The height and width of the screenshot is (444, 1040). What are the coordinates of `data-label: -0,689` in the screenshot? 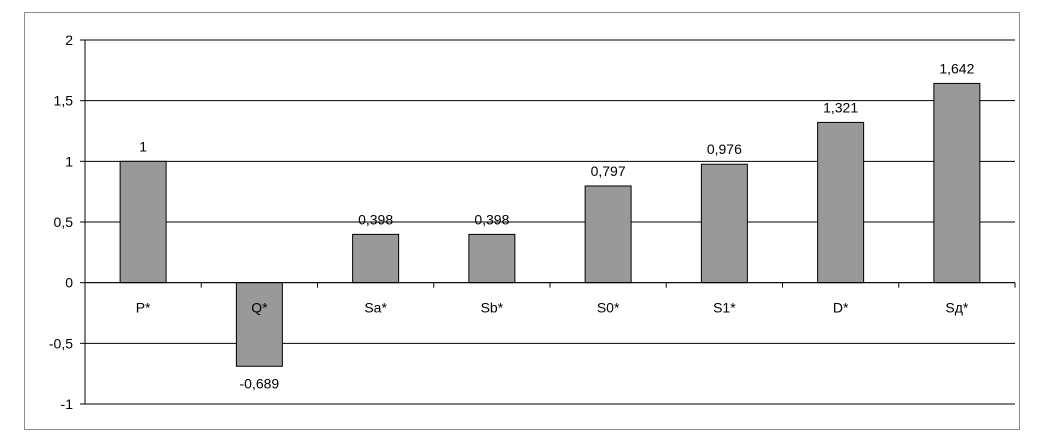 It's located at (260, 383).